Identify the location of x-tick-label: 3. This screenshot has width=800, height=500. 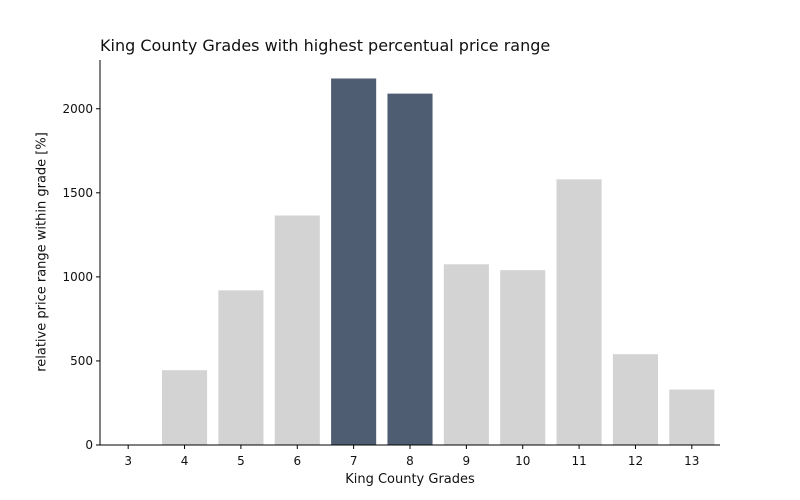
(128, 461).